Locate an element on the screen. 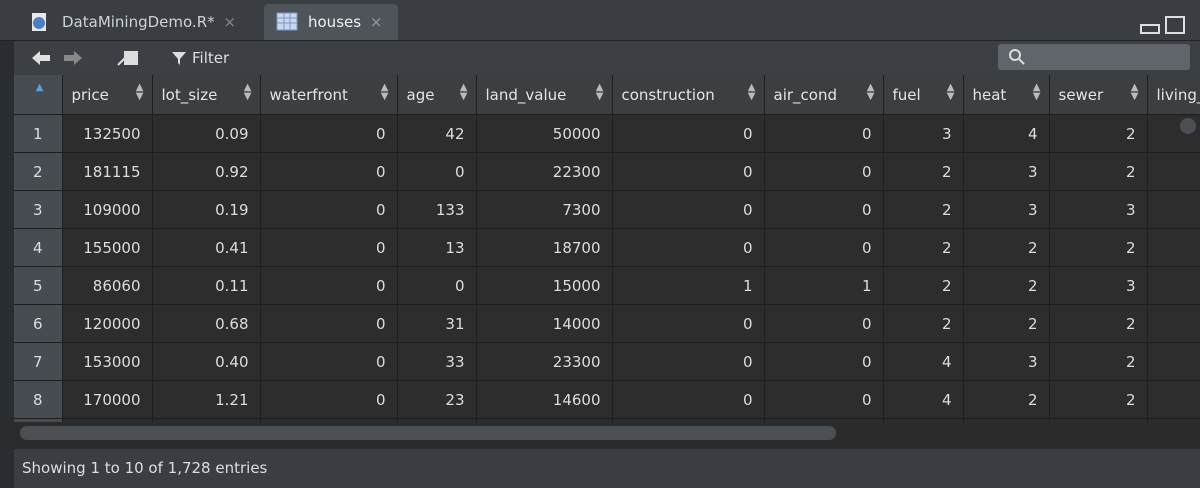  cell: 7300 is located at coordinates (544, 209).